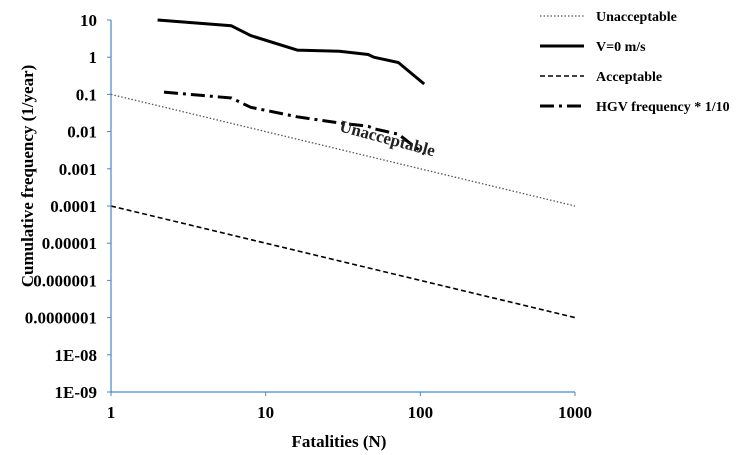  I want to click on y-tick-label: 0.01, so click(82, 132).